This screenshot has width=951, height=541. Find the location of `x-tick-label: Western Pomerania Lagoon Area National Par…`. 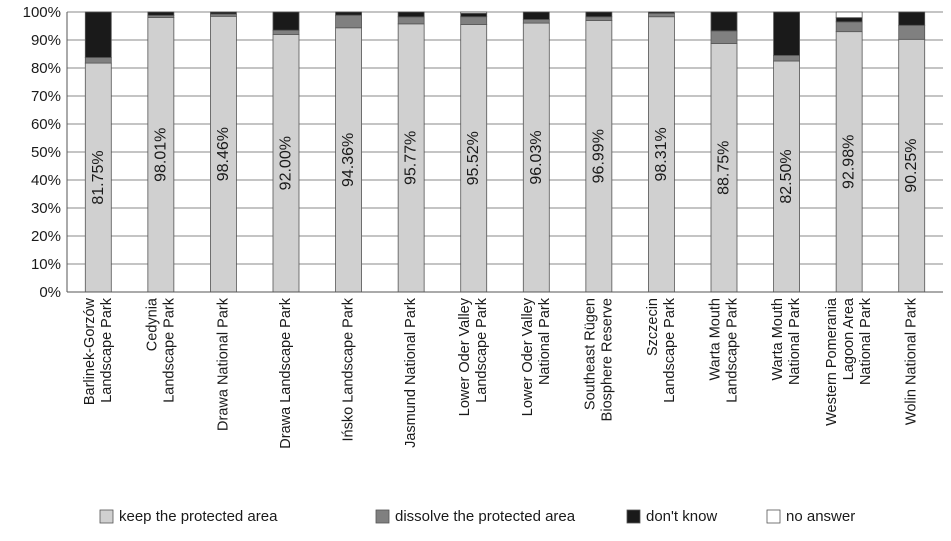

x-tick-label: Western Pomerania Lagoon Area National Par… is located at coordinates (849, 361).